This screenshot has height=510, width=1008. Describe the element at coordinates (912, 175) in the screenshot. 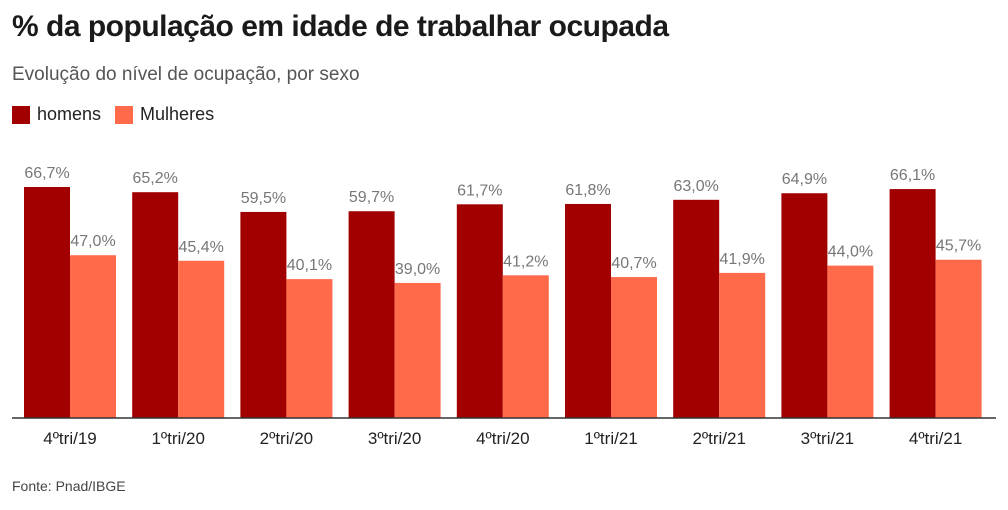

I see `data-label-homens: 66,1%` at that location.